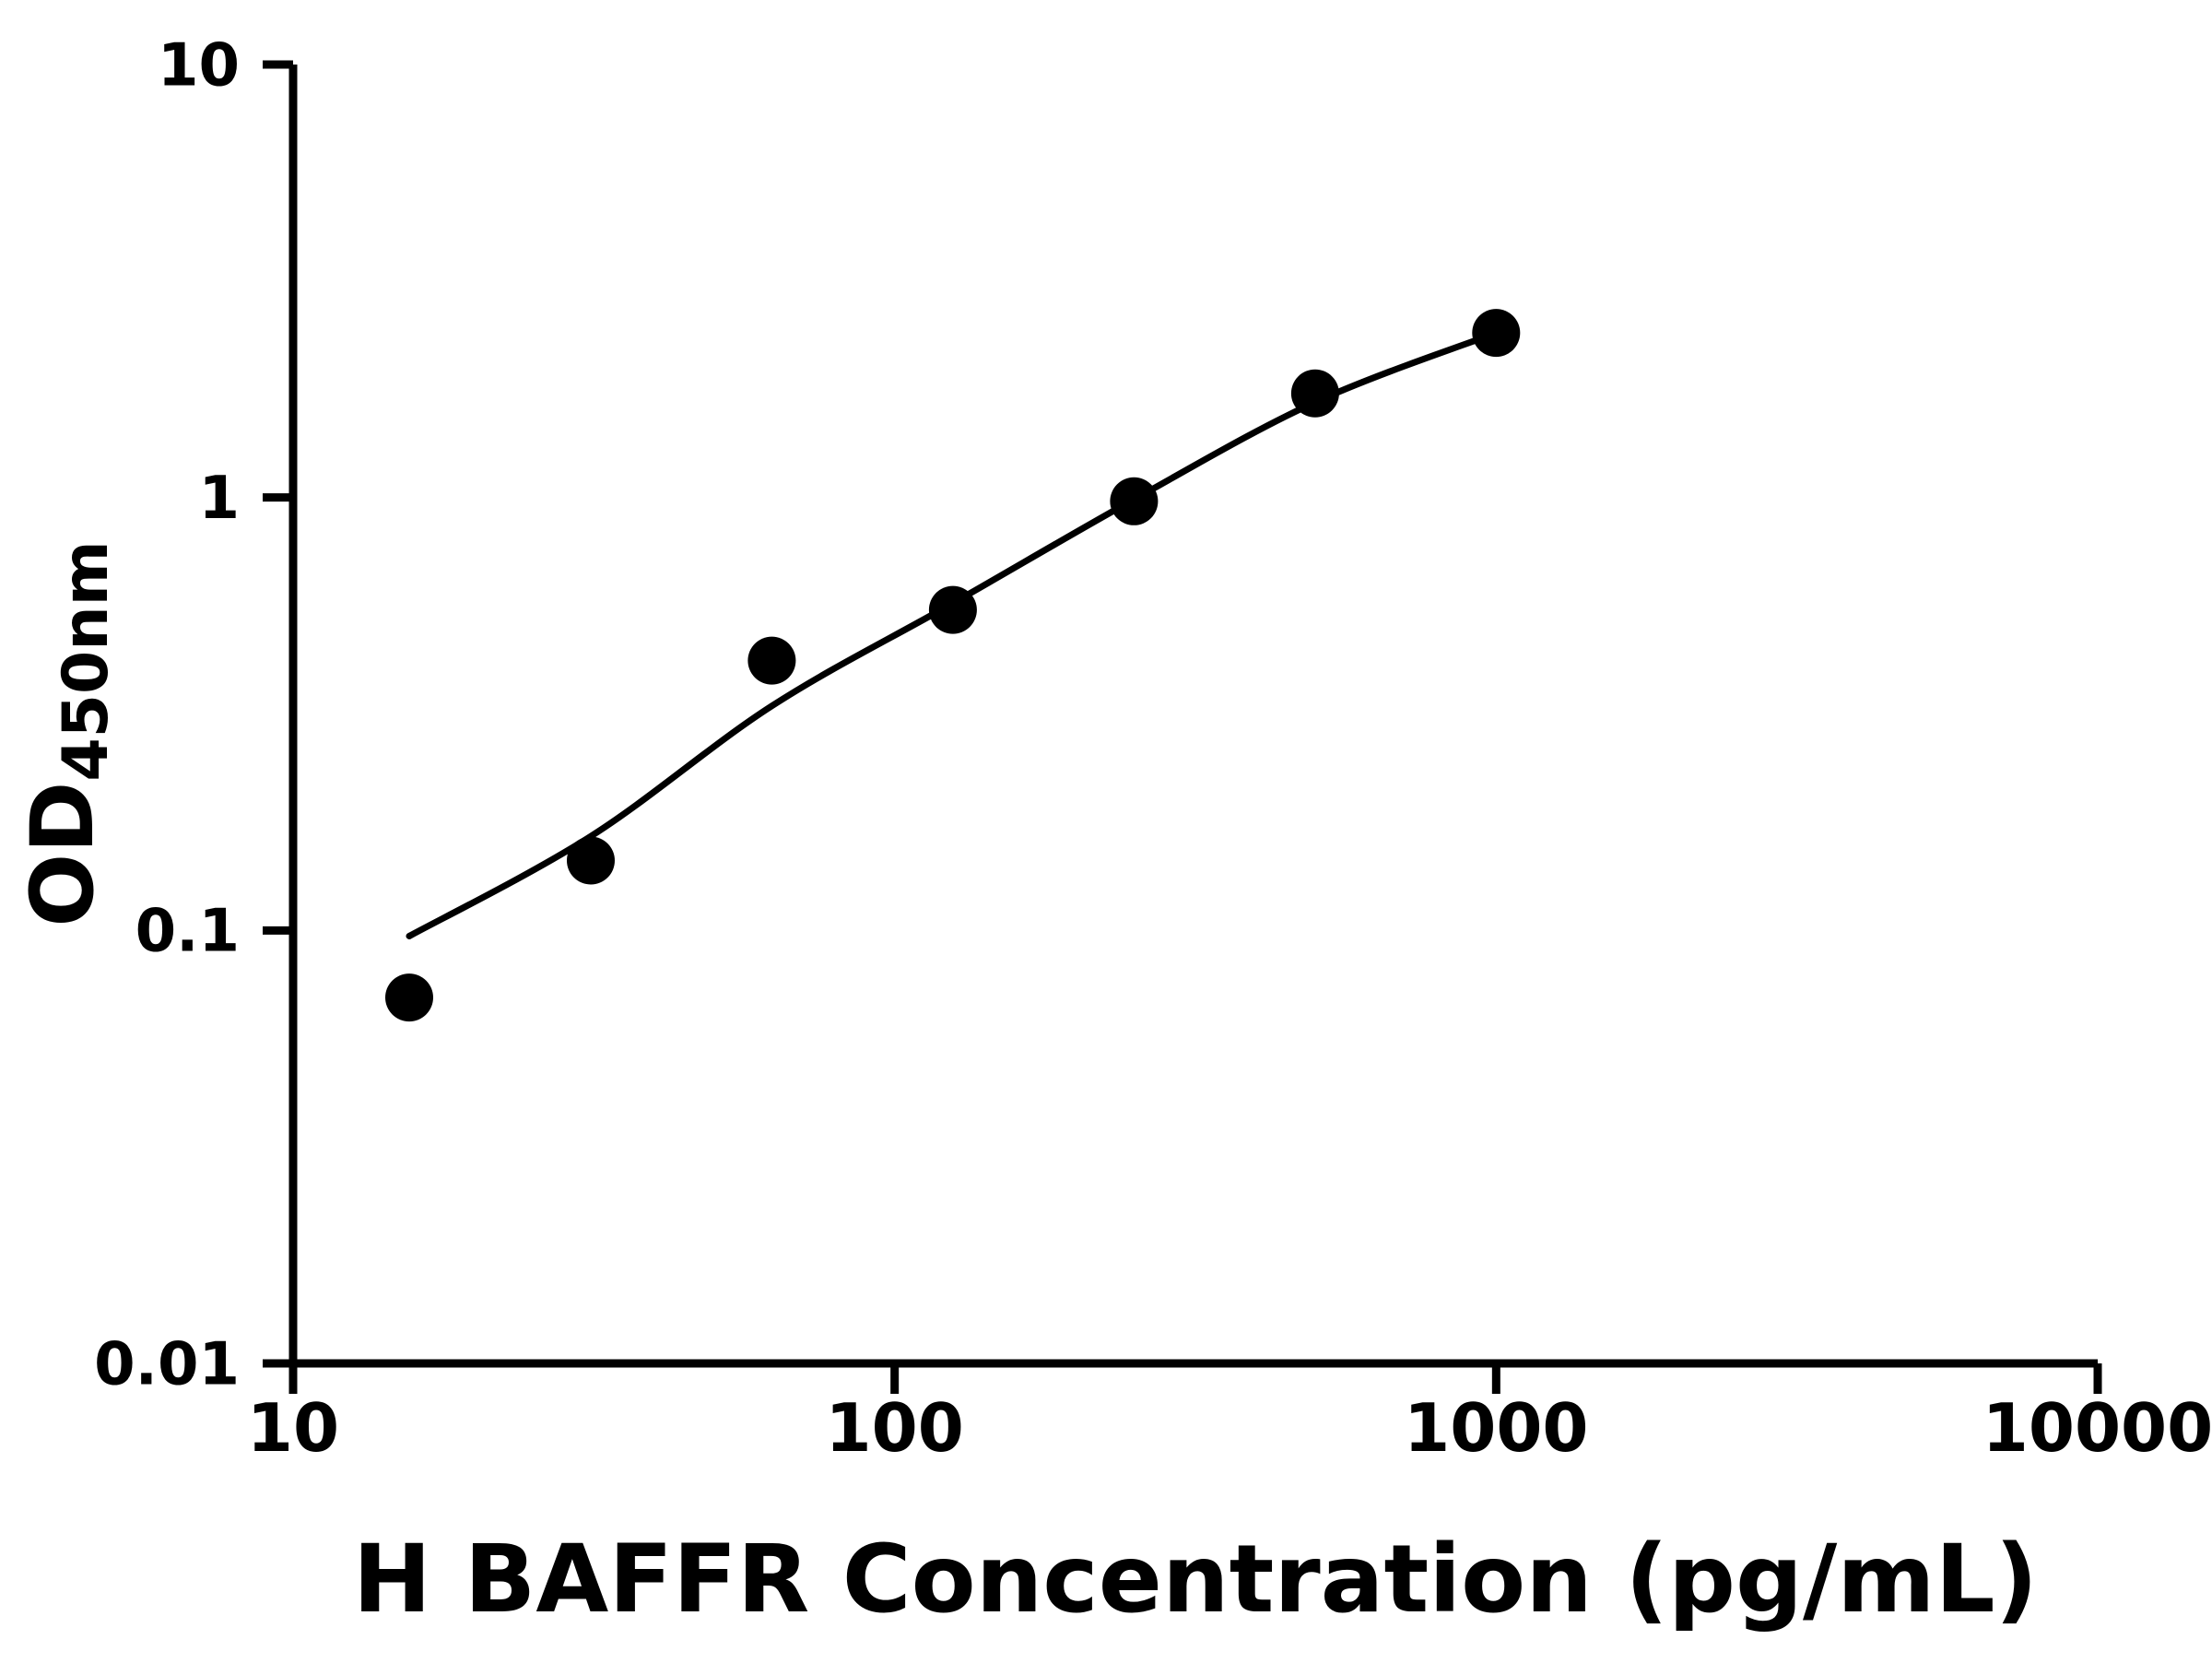 The height and width of the screenshot is (1663, 2212). I want to click on y-tick-label: 0.1, so click(187, 932).